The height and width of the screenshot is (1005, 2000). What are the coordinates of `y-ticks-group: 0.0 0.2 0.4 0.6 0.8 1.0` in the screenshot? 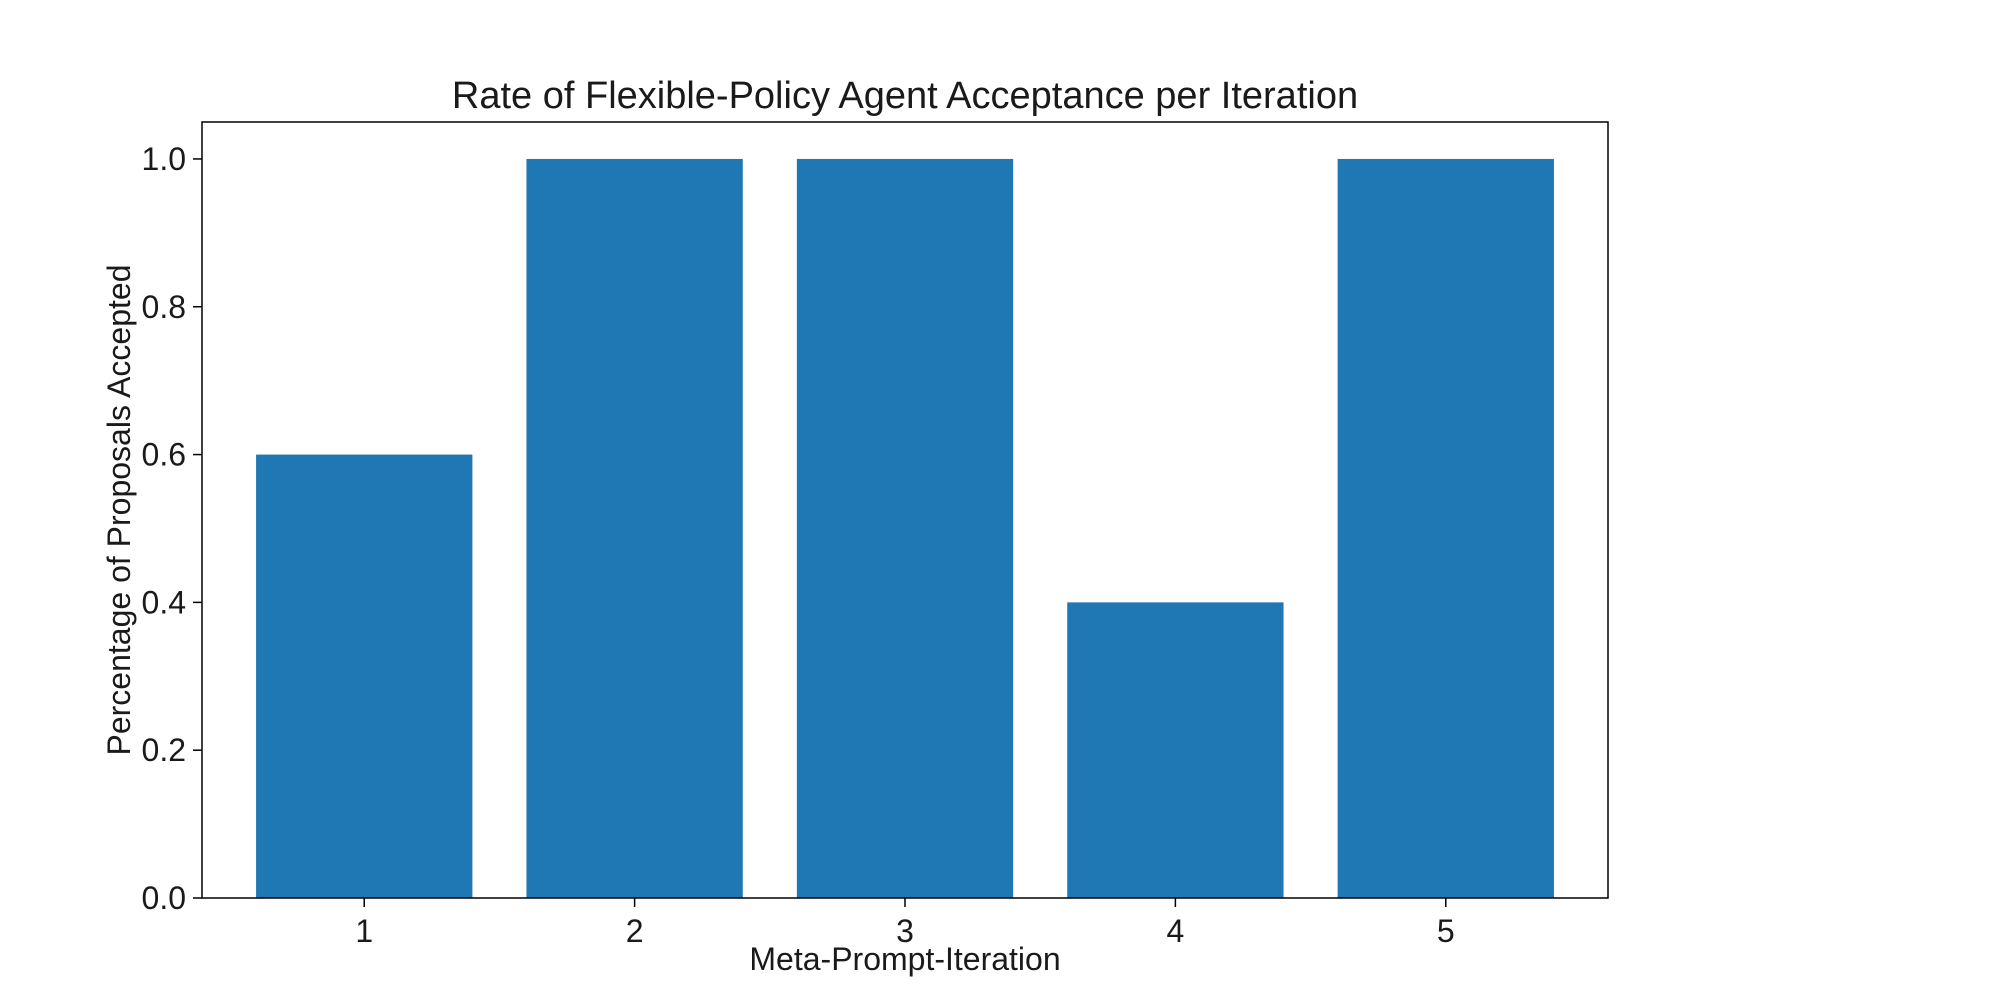 It's located at (172, 528).